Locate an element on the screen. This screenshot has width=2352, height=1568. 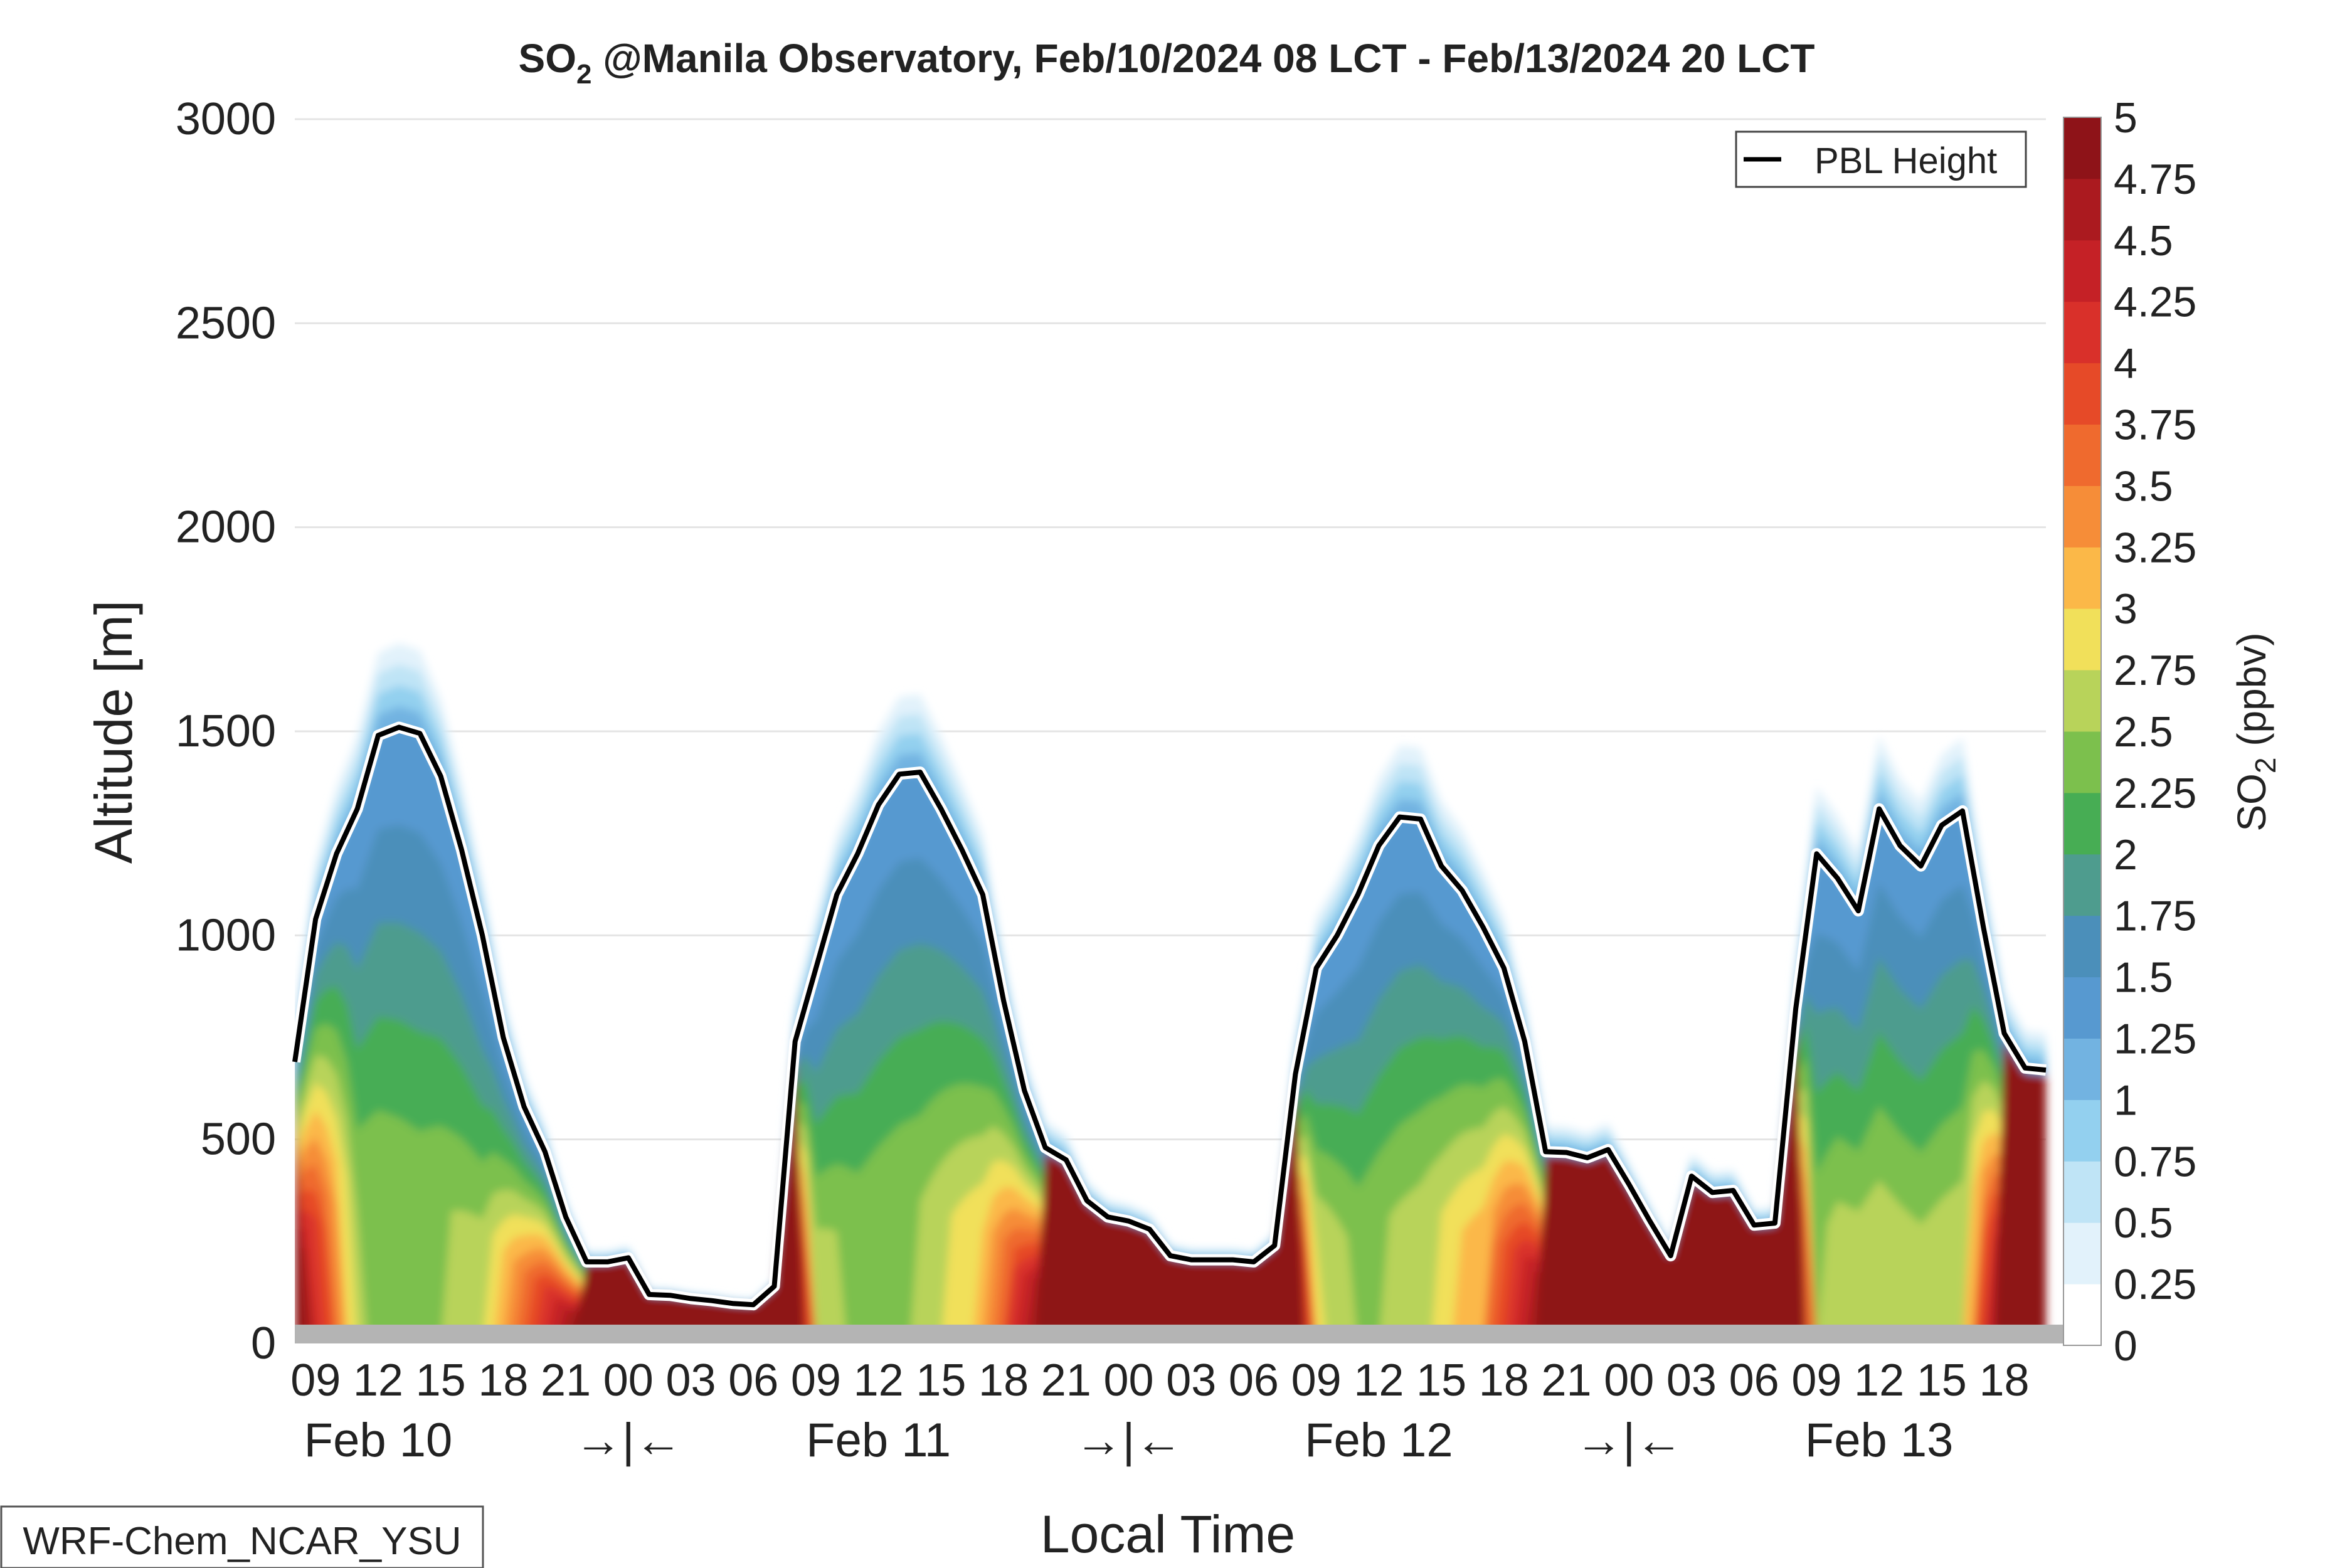
x-day-label: Feb 10 is located at coordinates (379, 1441).